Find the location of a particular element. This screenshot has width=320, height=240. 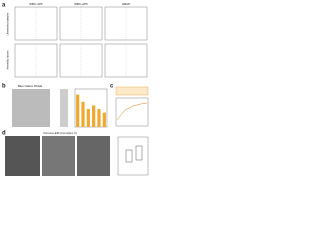

box-plot-frame is located at coordinates (133, 156).